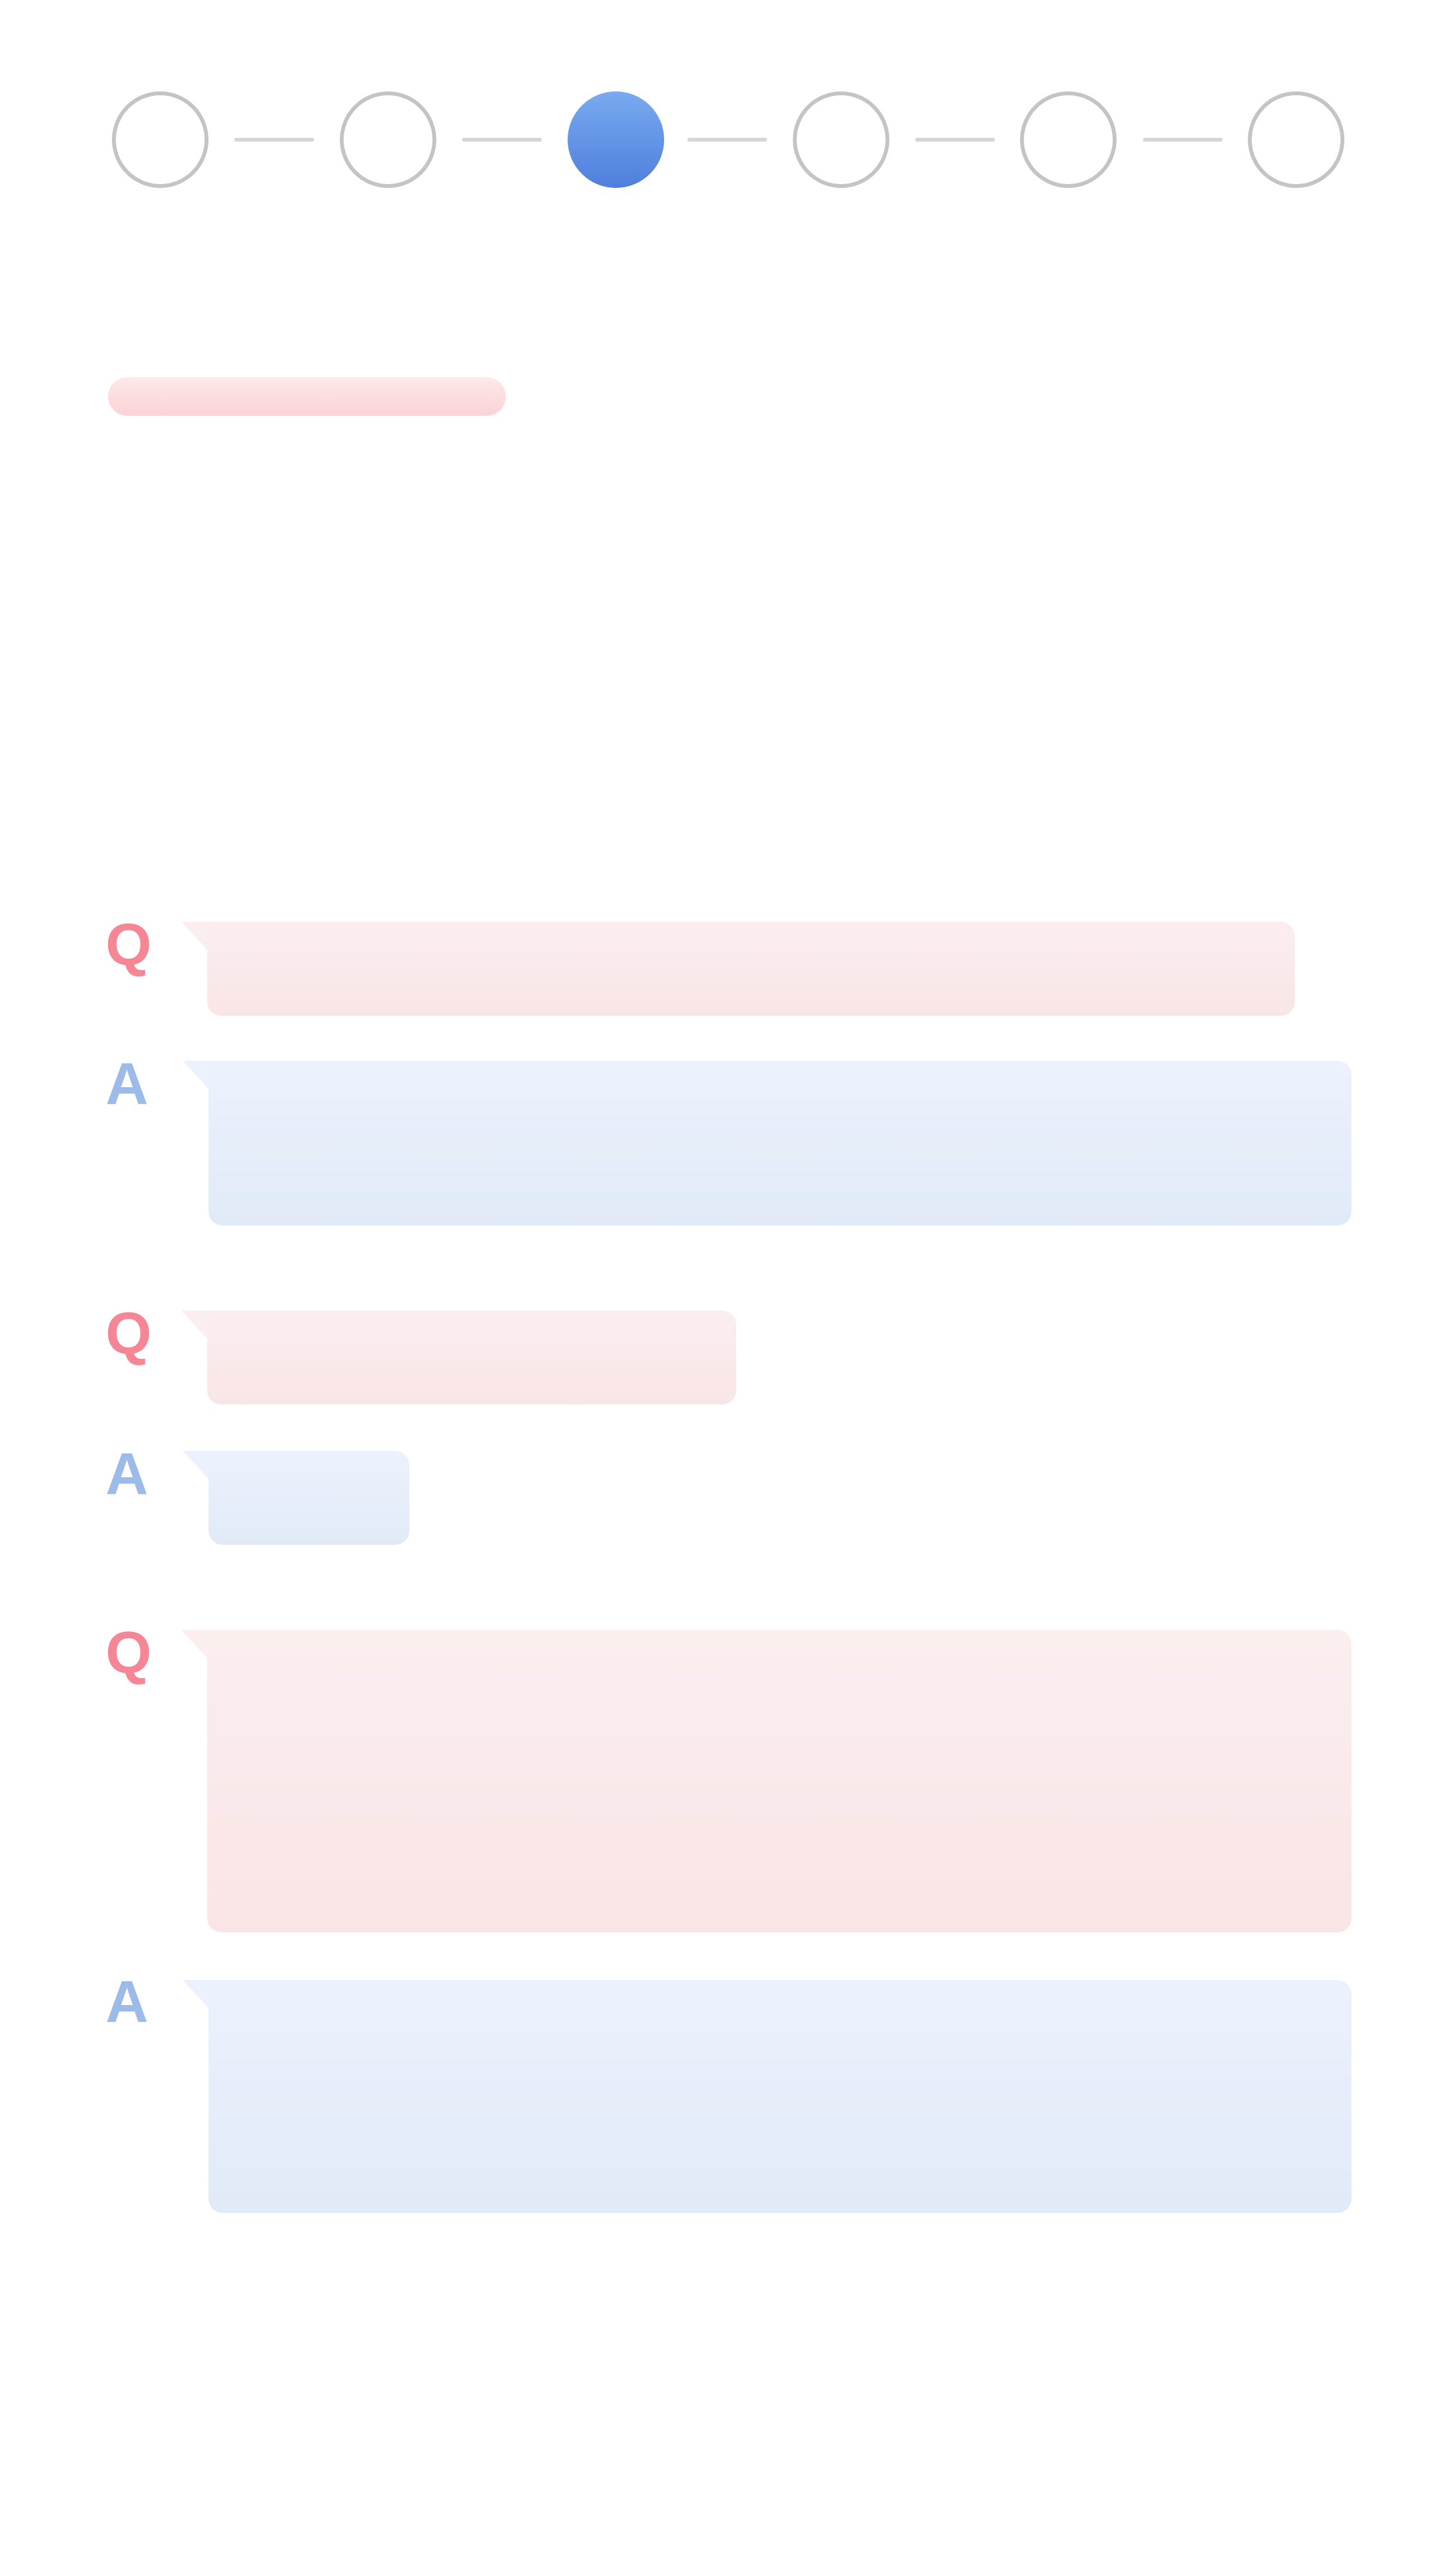 The image size is (1448, 2576). Describe the element at coordinates (616, 139) in the screenshot. I see `step-3-current` at that location.